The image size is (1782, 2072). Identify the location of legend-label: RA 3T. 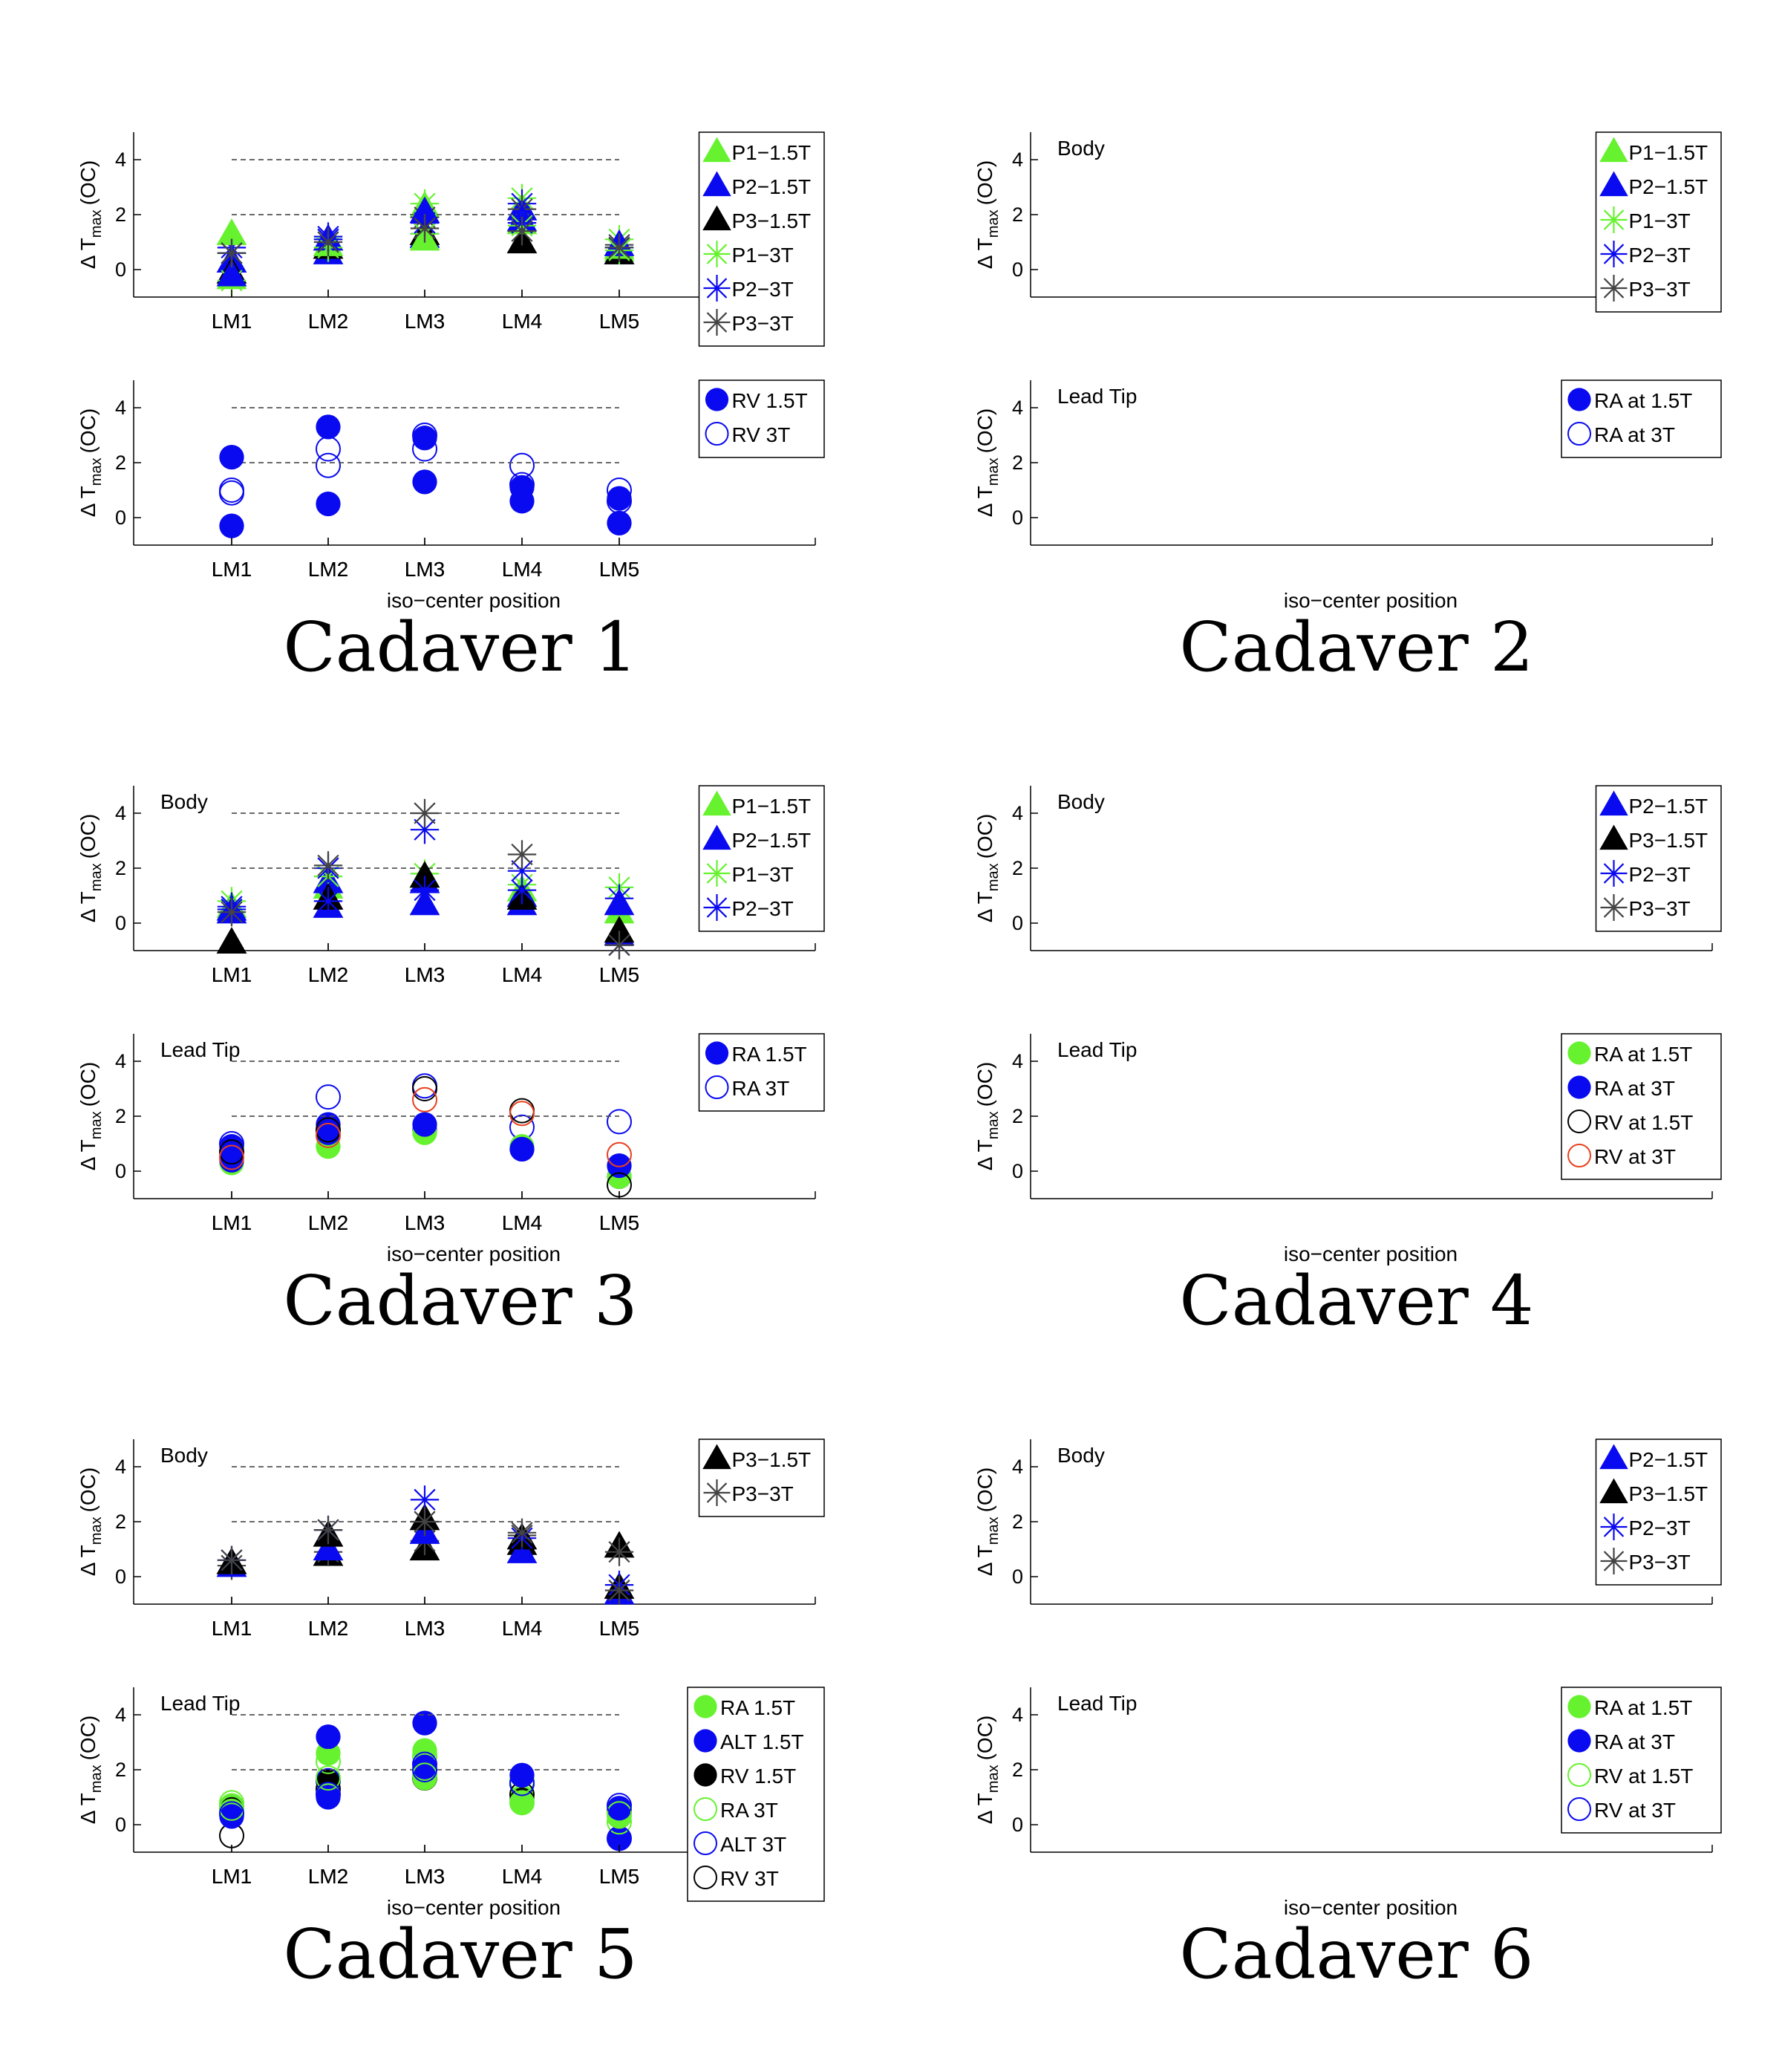
(749, 1810).